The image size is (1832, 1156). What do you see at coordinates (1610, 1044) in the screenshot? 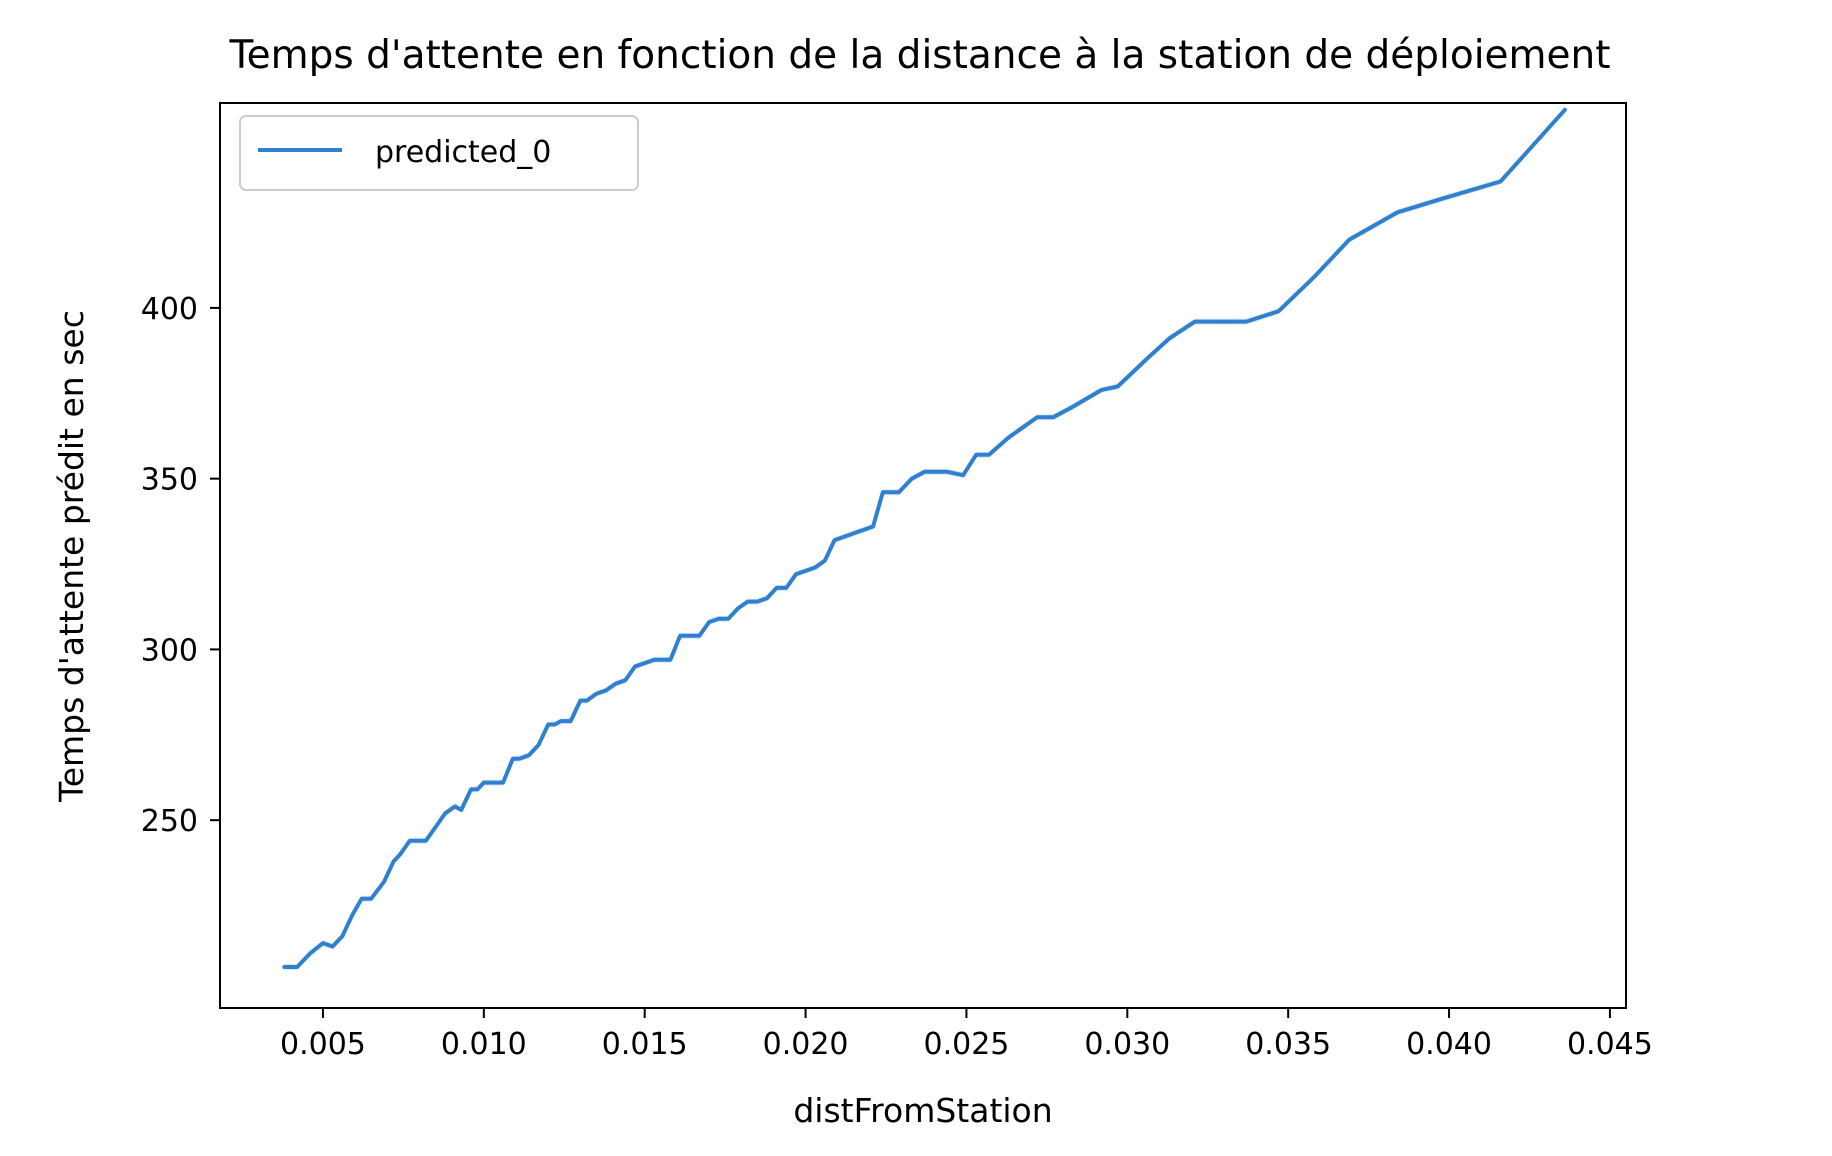
I see `x-tick-label: 0.045` at bounding box center [1610, 1044].